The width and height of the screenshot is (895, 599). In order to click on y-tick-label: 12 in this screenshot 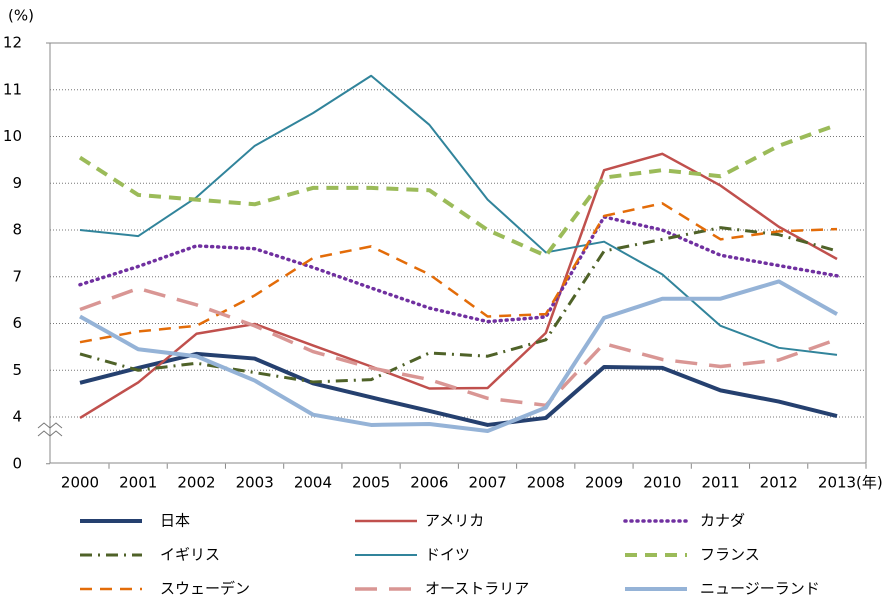, I will do `click(12, 43)`.